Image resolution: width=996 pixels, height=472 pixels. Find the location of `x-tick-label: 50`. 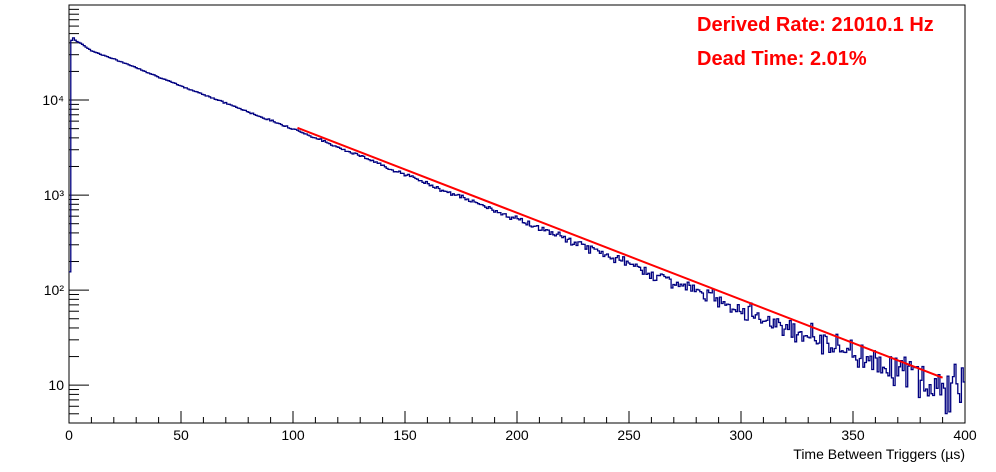

x-tick-label: 50 is located at coordinates (181, 435).